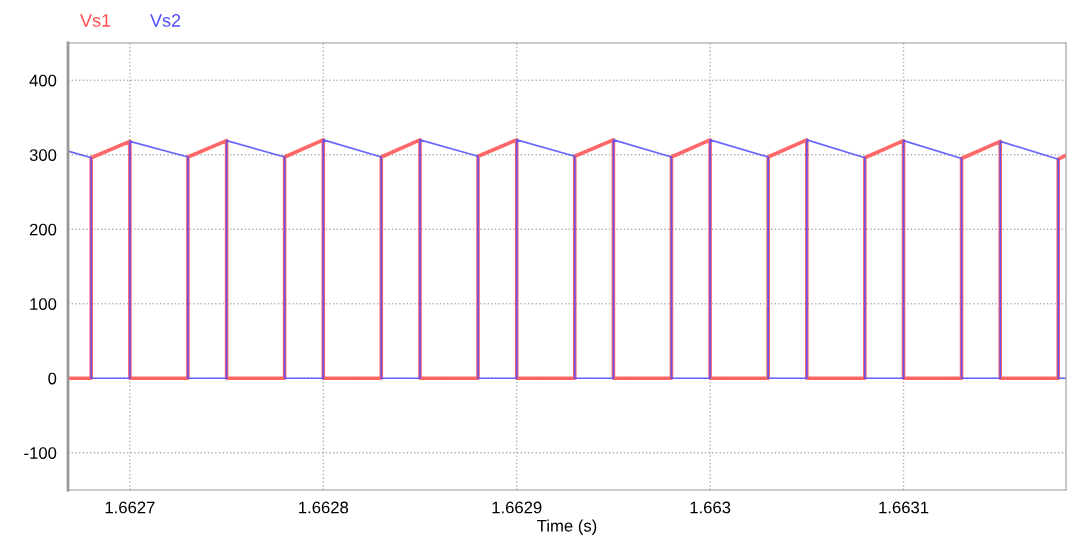  I want to click on x-axis-title: Time (s), so click(567, 527).